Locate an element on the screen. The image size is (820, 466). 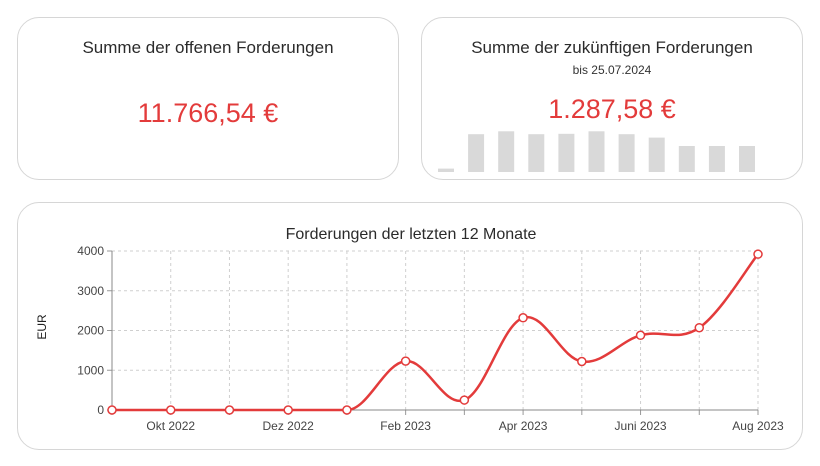
y-tick-label: 3000 is located at coordinates (90, 291).